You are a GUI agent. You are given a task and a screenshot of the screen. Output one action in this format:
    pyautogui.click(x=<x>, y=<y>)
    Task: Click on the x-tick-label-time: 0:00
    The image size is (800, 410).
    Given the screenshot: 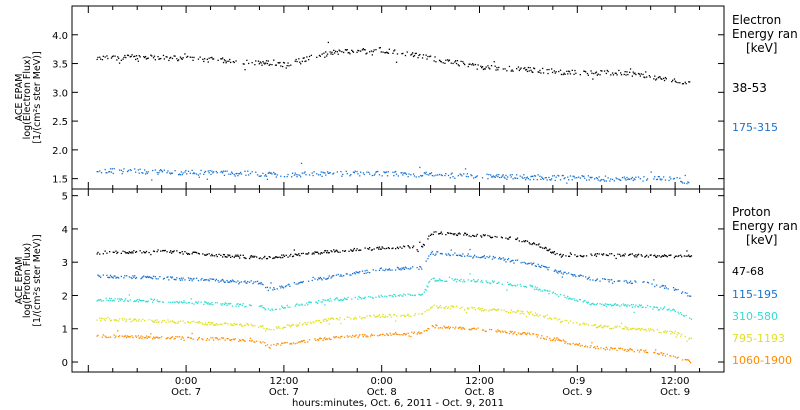 What is the action you would take?
    pyautogui.click(x=186, y=381)
    